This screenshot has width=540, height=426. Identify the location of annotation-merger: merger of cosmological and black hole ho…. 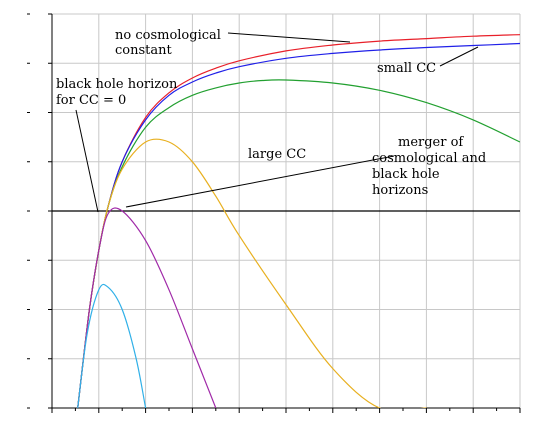
(431, 166).